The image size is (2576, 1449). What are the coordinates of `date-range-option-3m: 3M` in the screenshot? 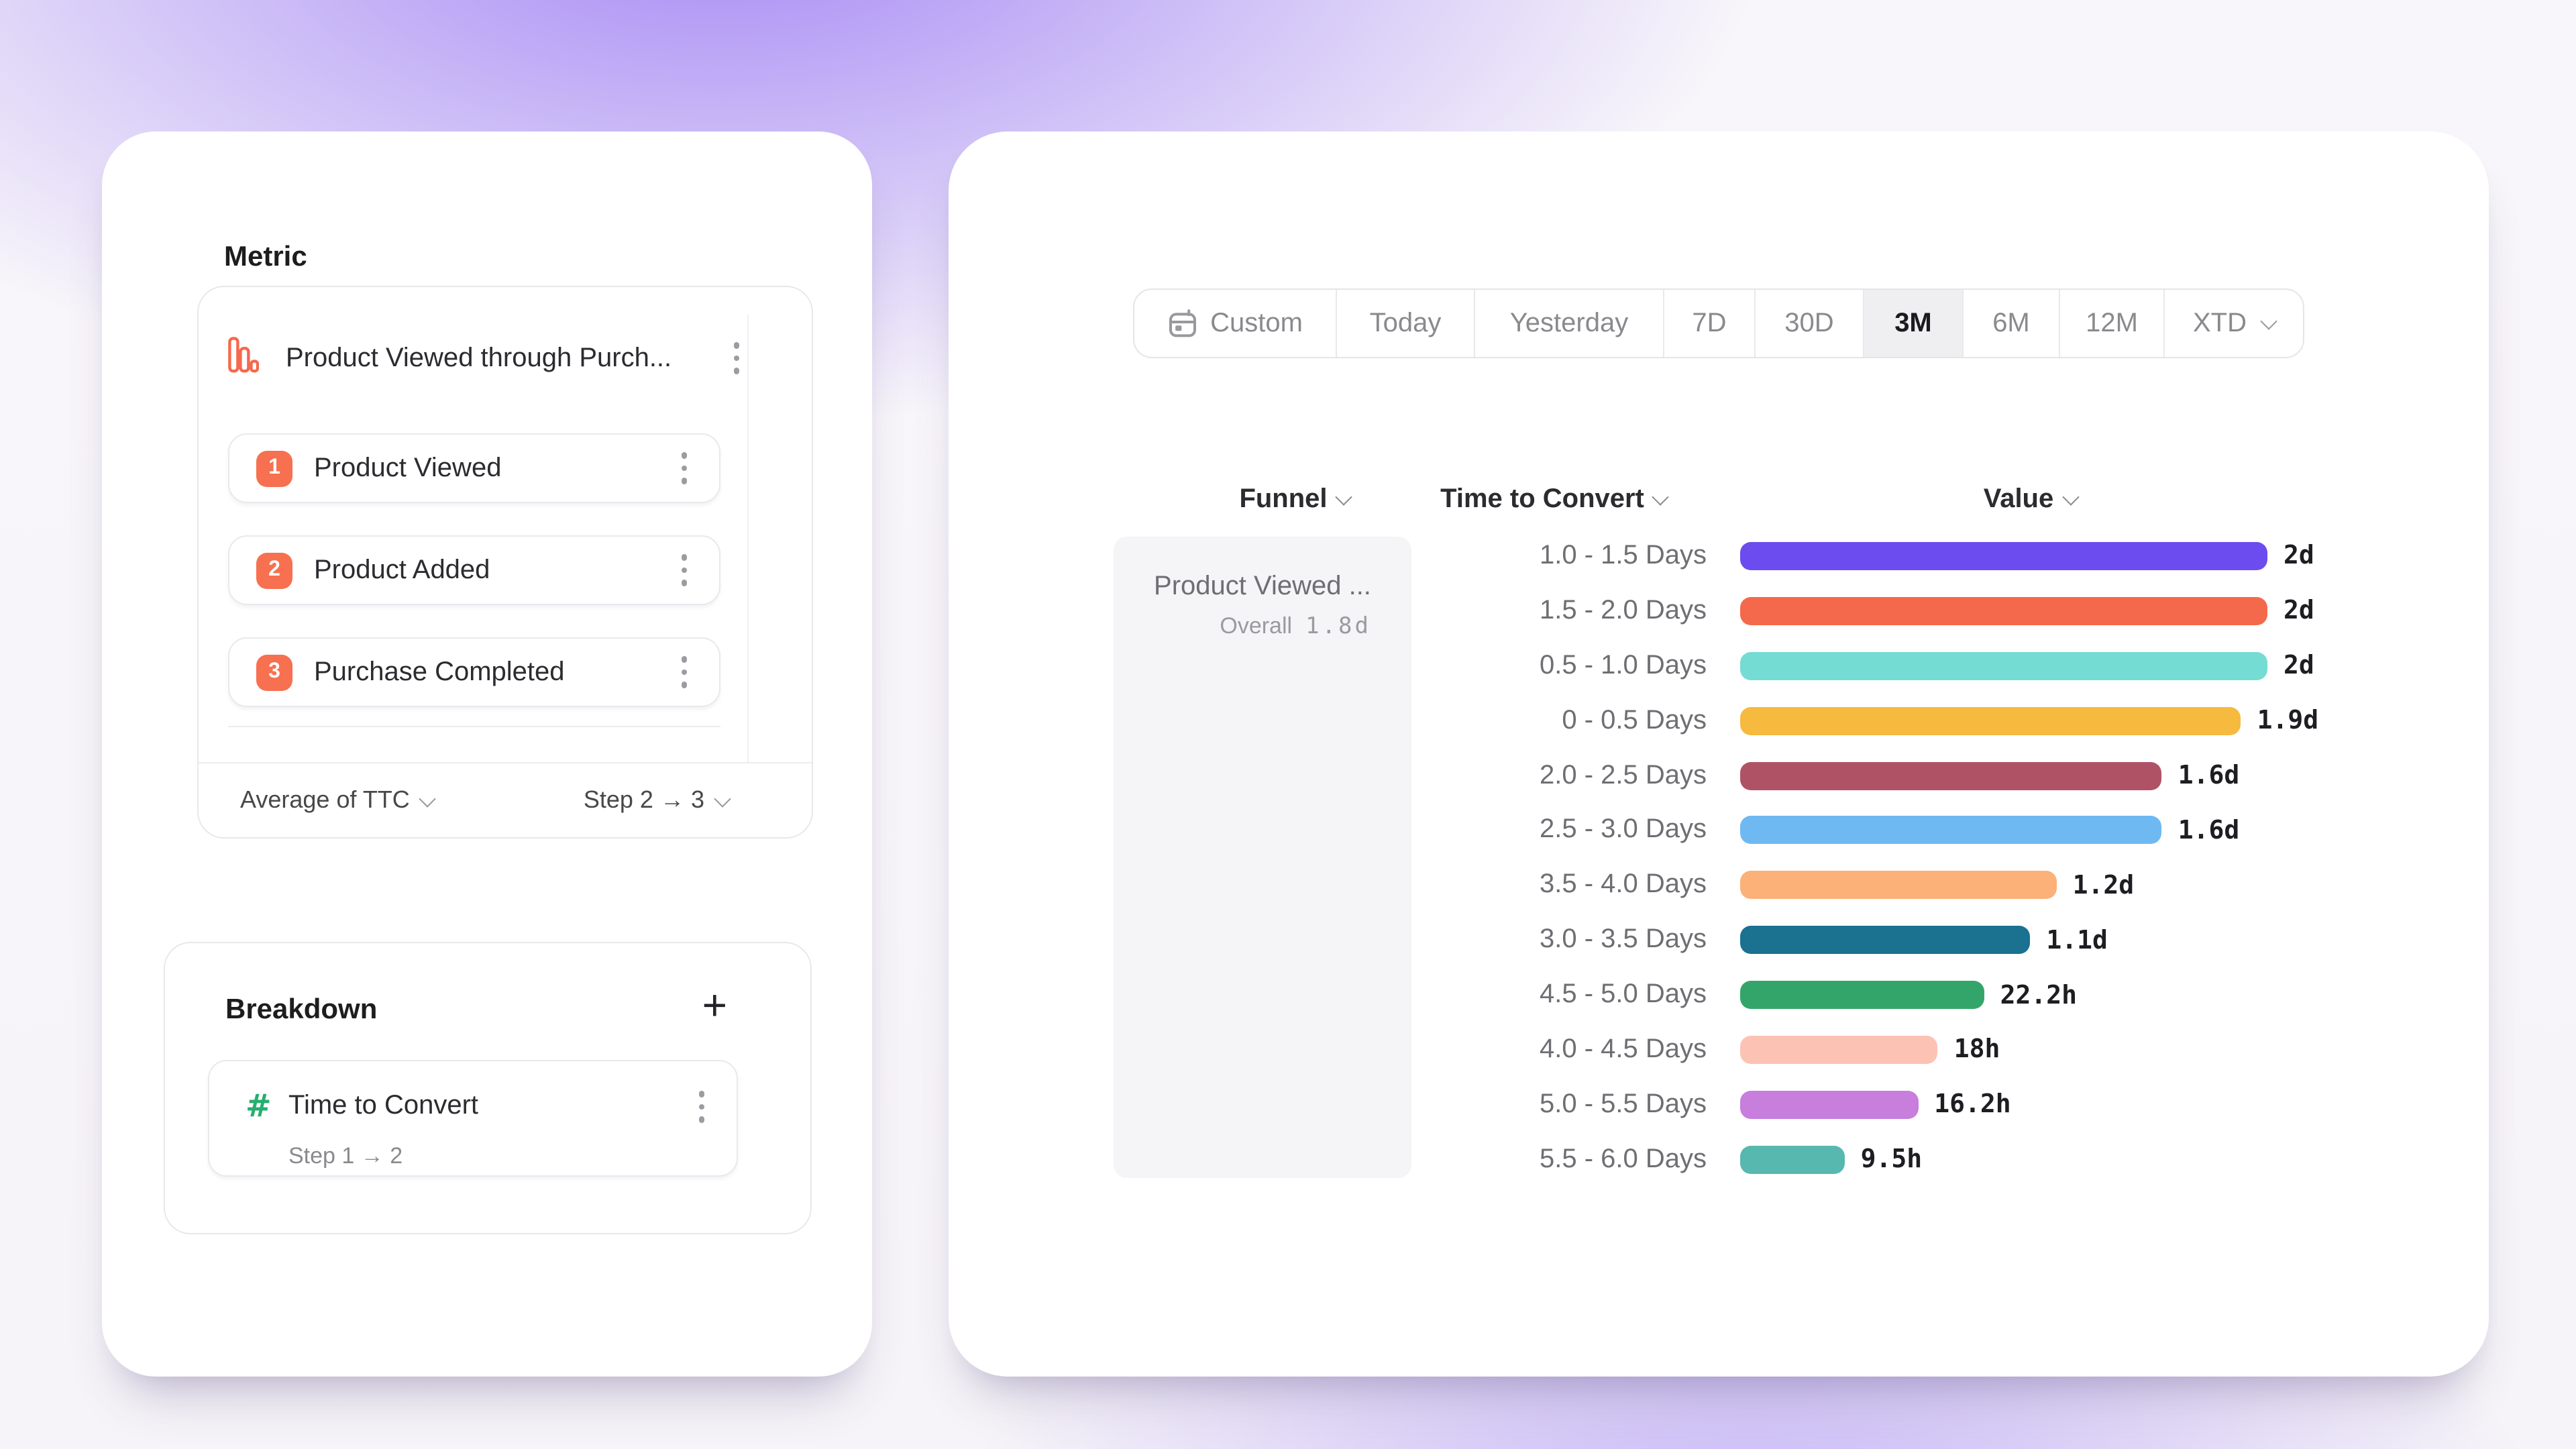 It's located at (1912, 323).